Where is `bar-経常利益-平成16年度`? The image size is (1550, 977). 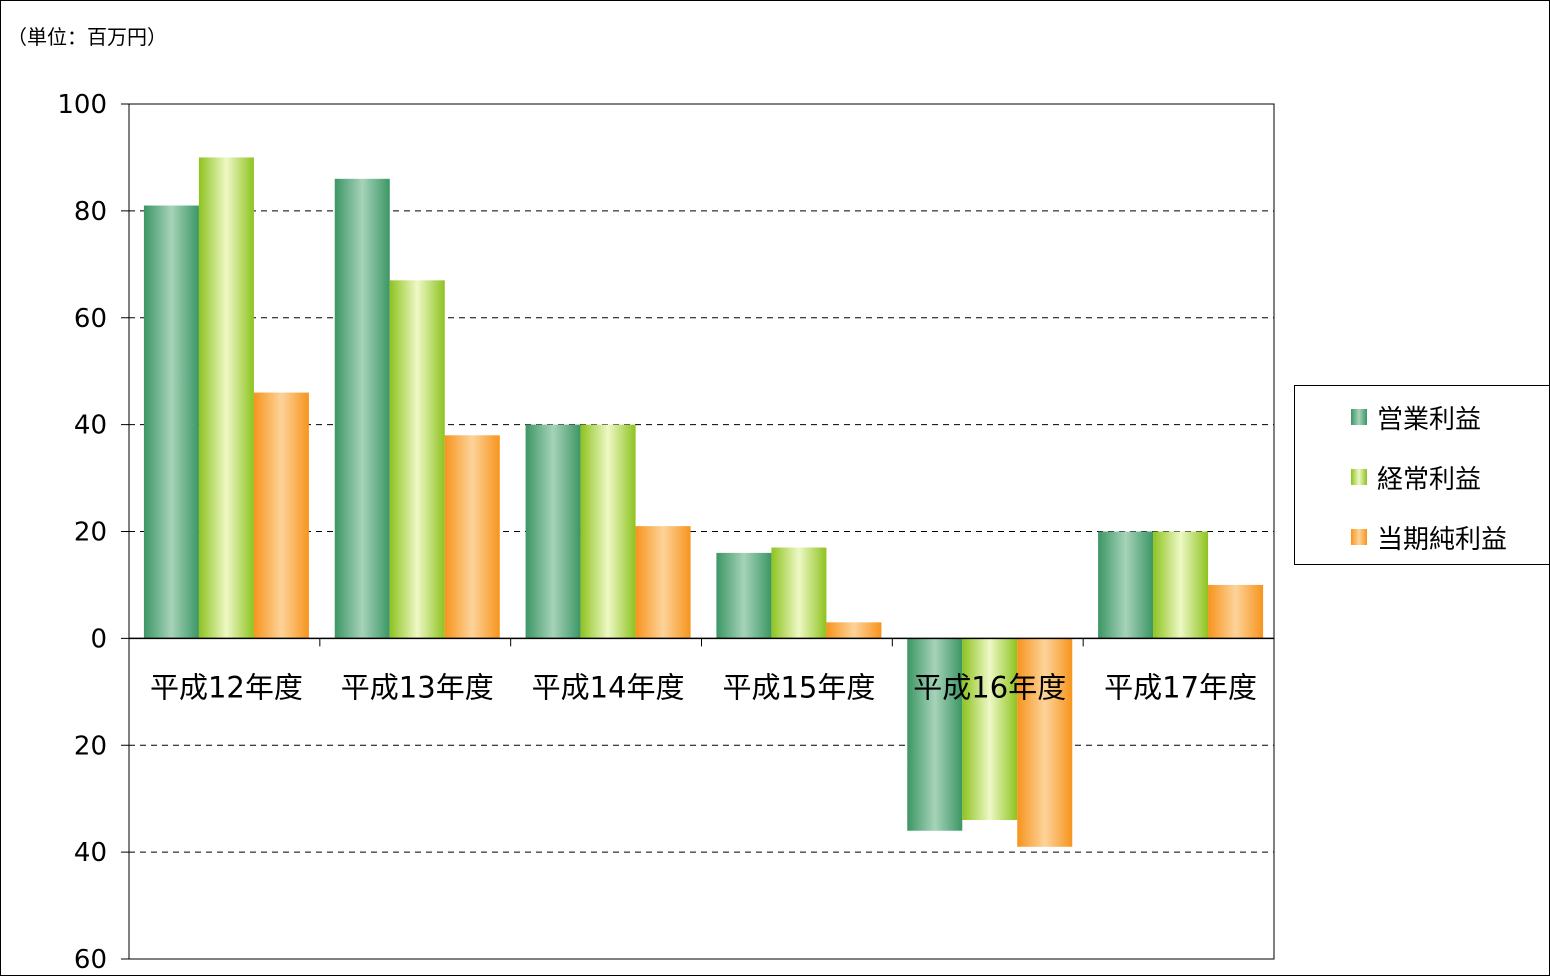 bar-経常利益-平成16年度 is located at coordinates (990, 729).